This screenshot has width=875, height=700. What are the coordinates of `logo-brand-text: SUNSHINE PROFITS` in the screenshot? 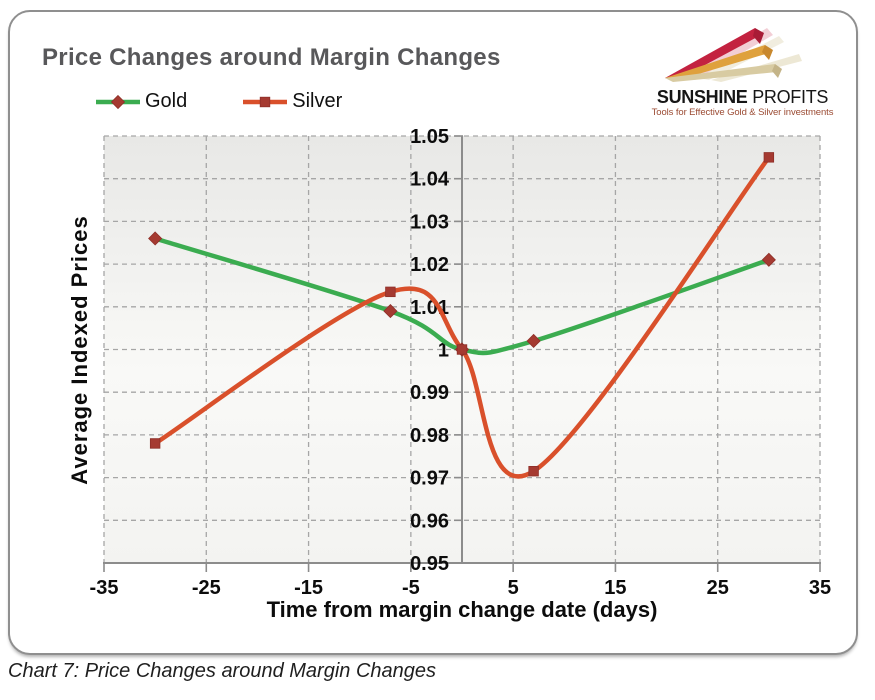 It's located at (742, 97).